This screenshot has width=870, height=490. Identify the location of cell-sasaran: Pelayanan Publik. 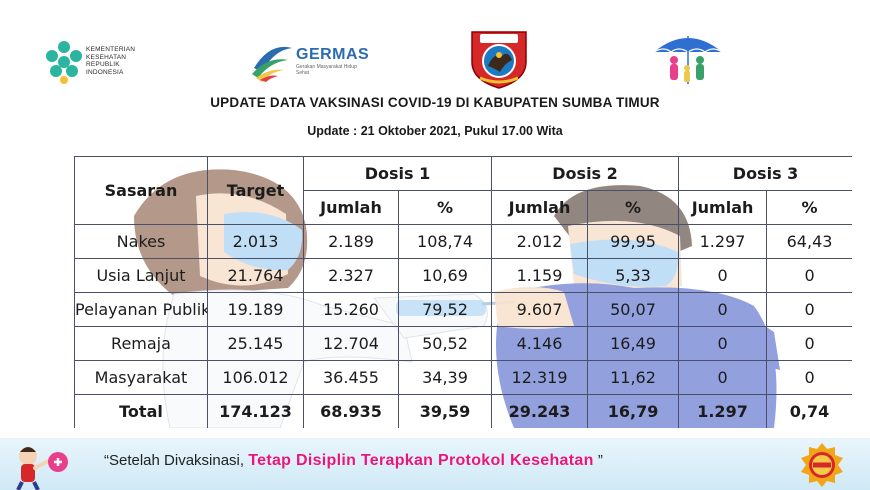
(141, 309).